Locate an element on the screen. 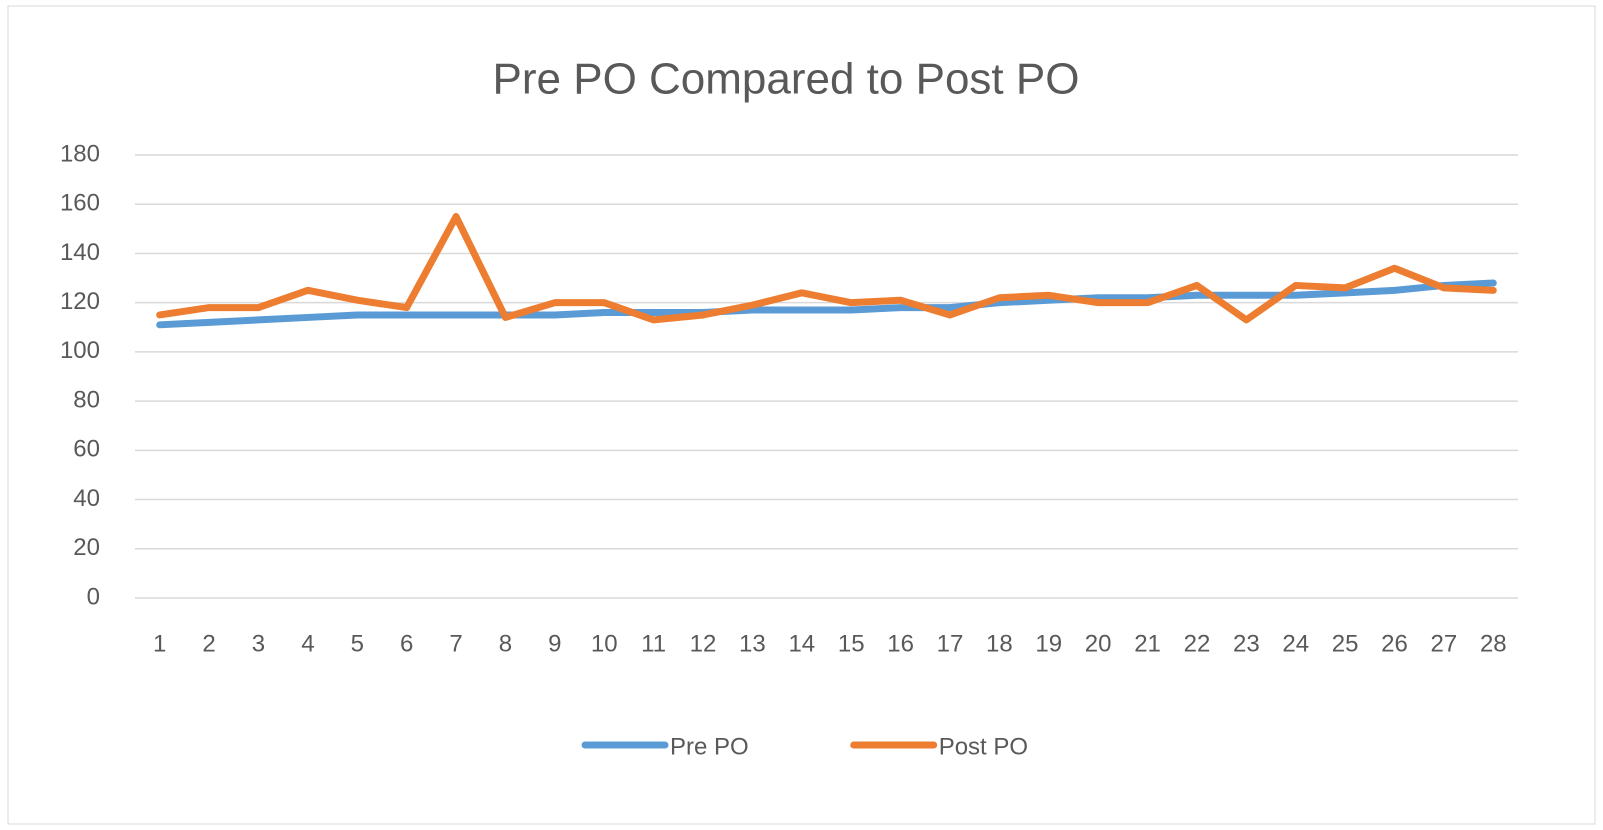 Image resolution: width=1603 pixels, height=830 pixels. x-tick-label: 2 is located at coordinates (208, 643).